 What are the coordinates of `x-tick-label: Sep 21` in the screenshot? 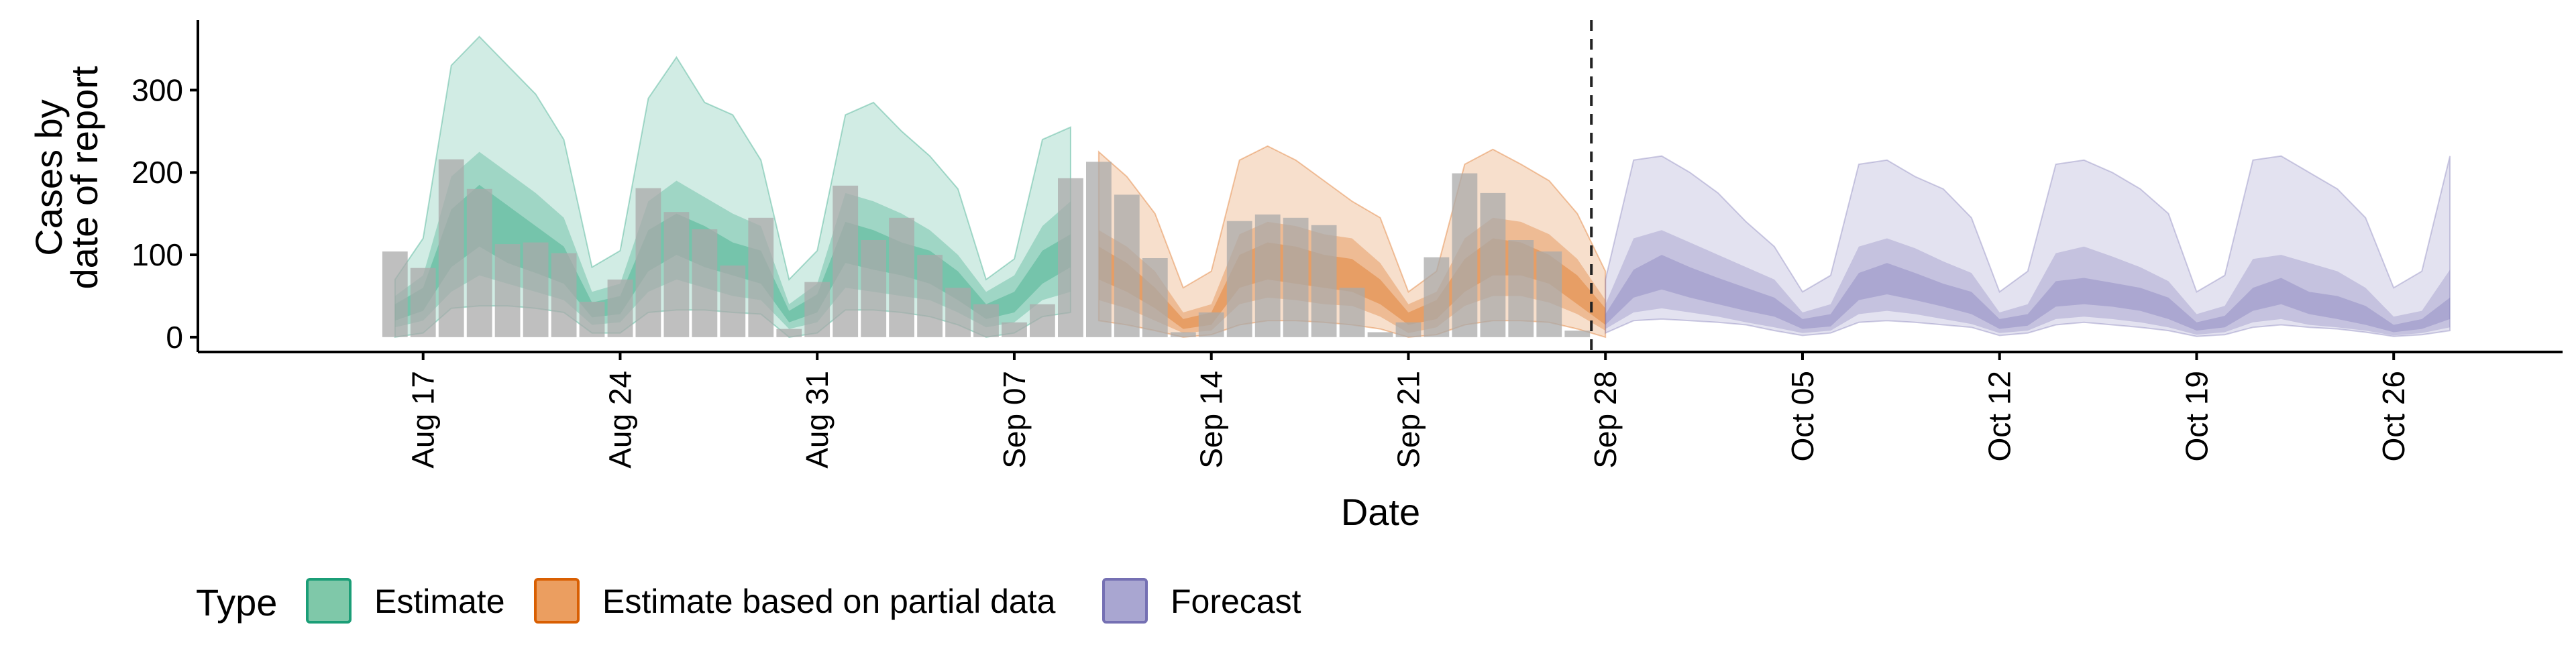 It's located at (1408, 420).